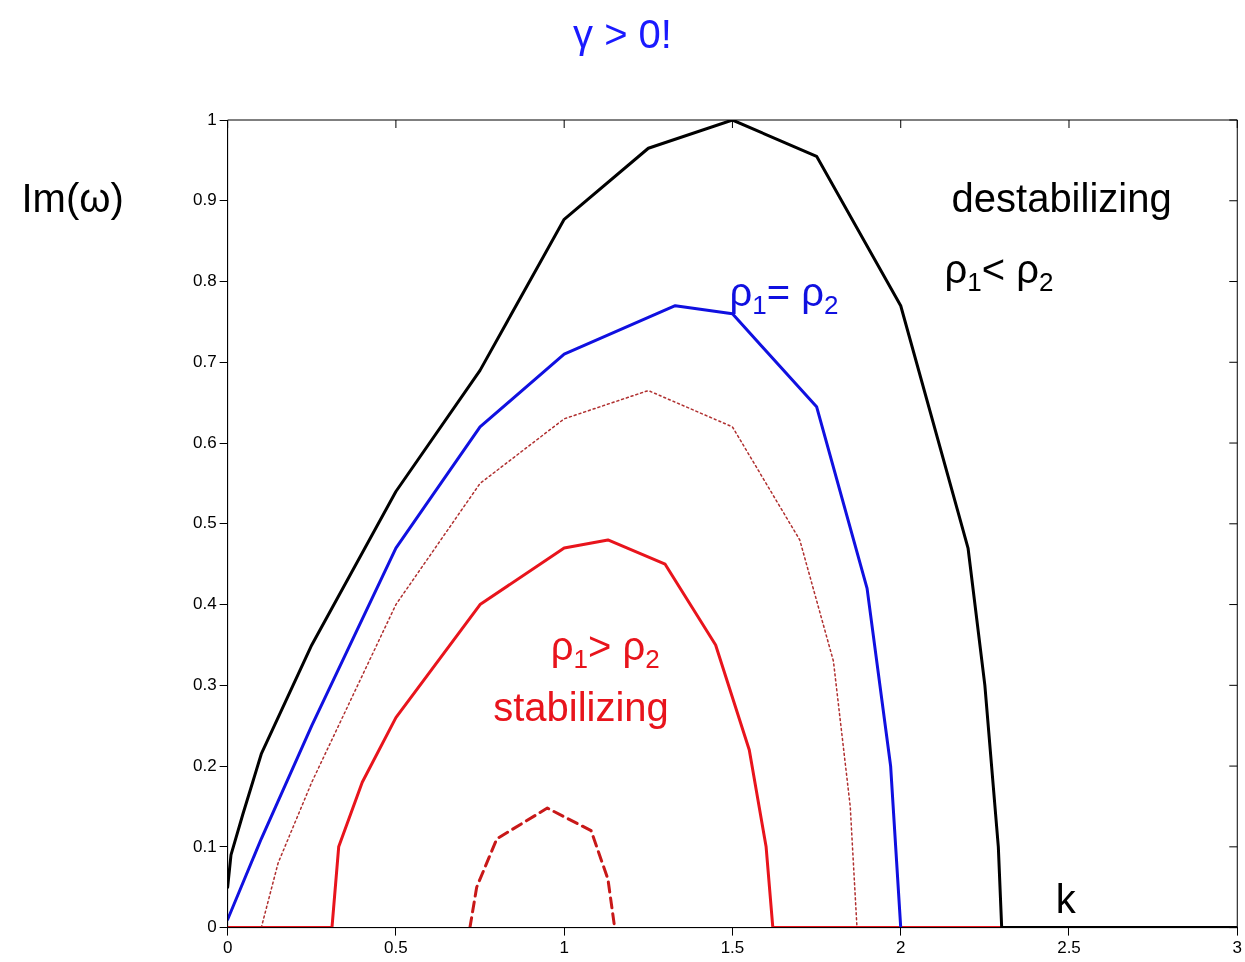  Describe the element at coordinates (581, 706) in the screenshot. I see `annotation: stabilizing` at that location.